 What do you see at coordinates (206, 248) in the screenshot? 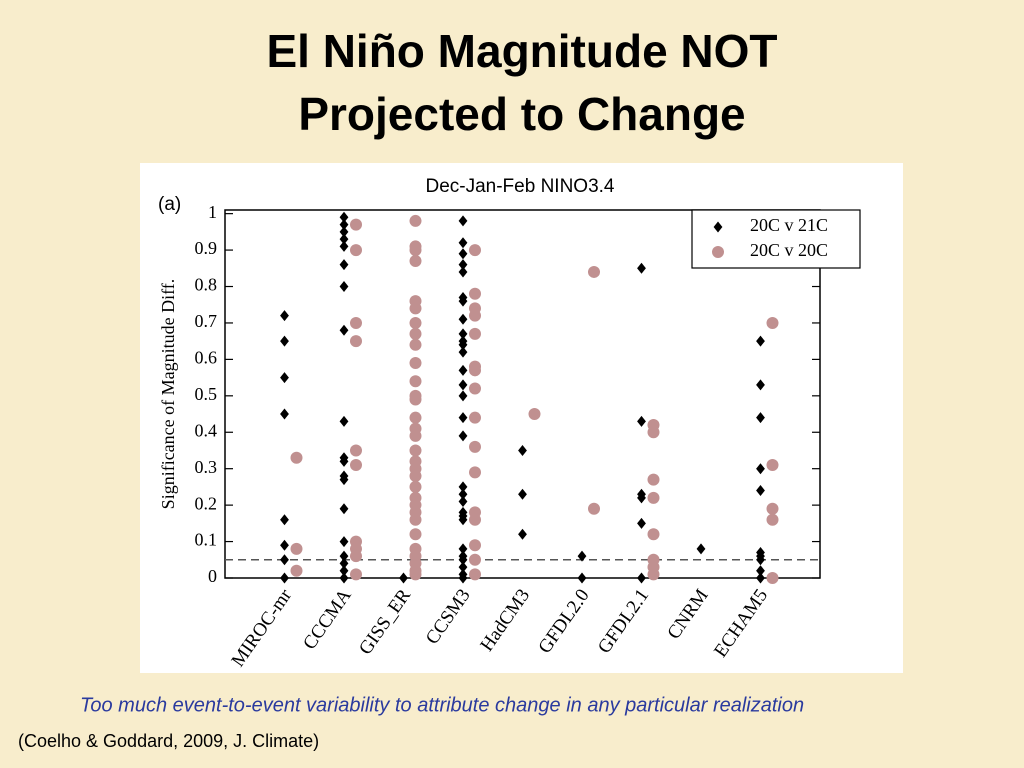
I see `y-tick-label: 0.9` at bounding box center [206, 248].